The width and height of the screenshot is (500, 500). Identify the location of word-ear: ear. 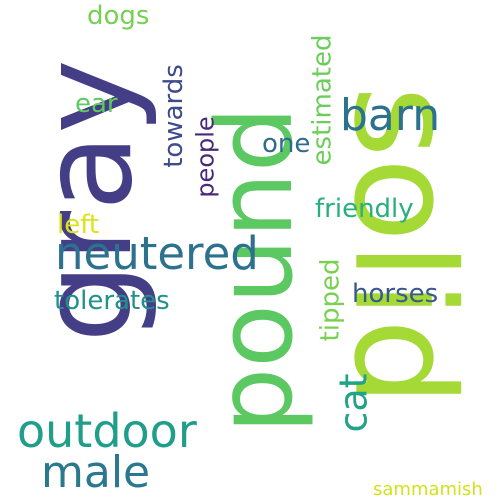
(96, 104).